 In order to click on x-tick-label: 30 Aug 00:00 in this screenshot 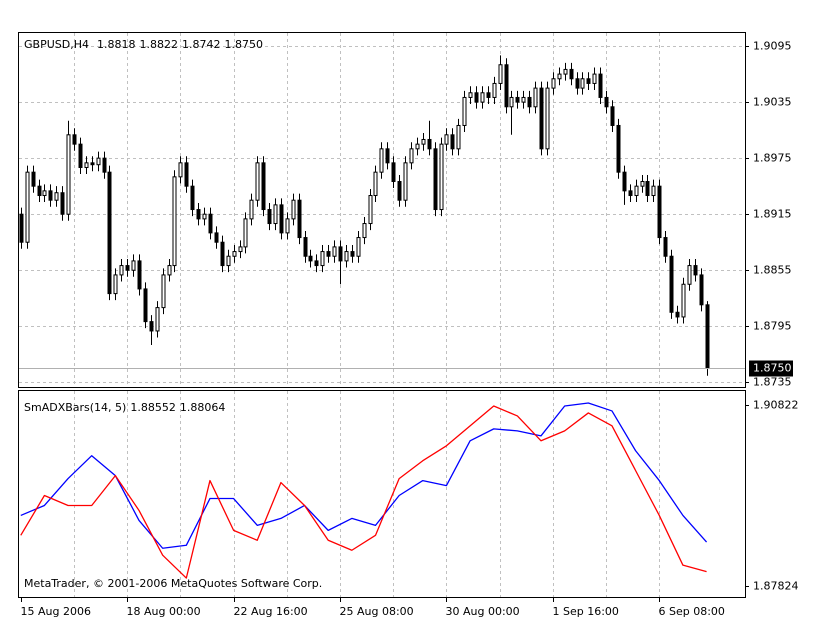, I will do `click(483, 611)`.